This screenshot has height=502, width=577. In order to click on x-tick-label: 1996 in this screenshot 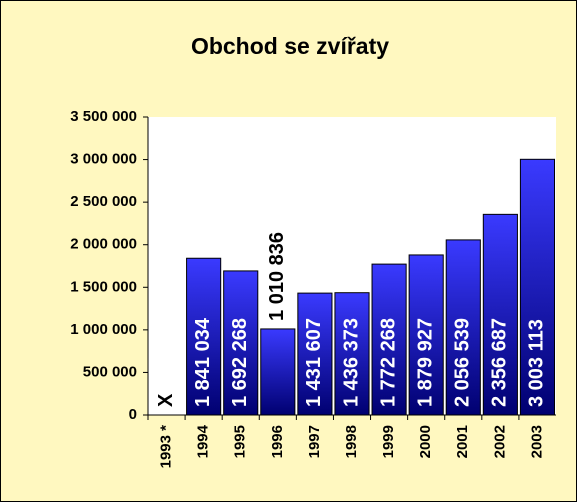, I will do `click(277, 441)`.